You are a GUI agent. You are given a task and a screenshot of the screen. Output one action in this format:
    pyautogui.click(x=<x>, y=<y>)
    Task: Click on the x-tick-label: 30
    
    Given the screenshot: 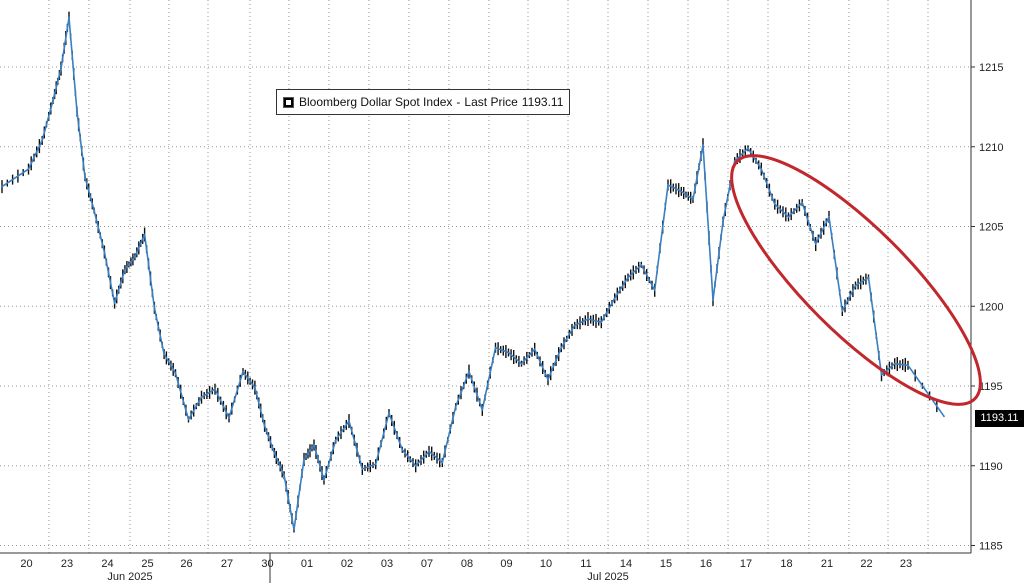 What is the action you would take?
    pyautogui.click(x=267, y=564)
    